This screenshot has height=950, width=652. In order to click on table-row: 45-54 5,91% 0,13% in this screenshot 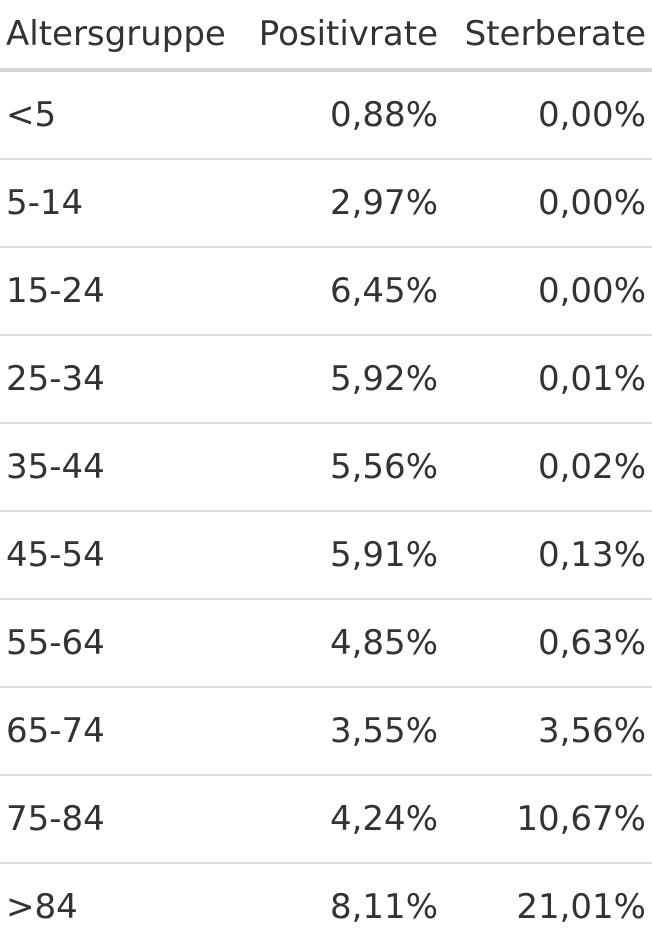, I will do `click(326, 556)`.